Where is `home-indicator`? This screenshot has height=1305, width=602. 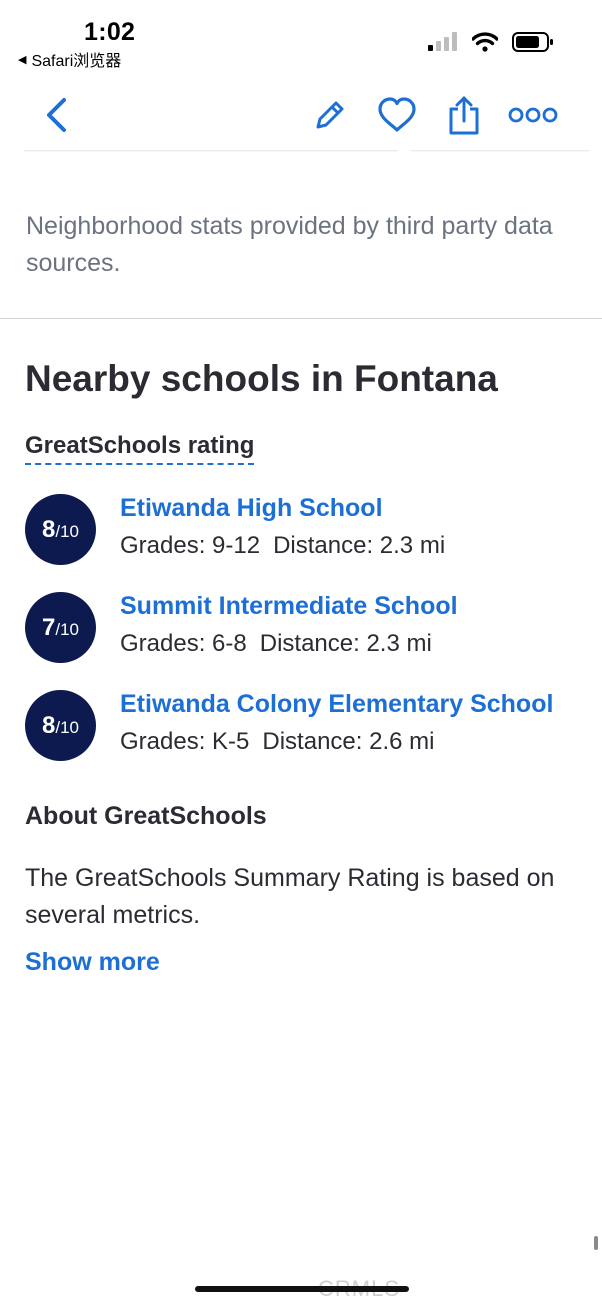 home-indicator is located at coordinates (302, 1289).